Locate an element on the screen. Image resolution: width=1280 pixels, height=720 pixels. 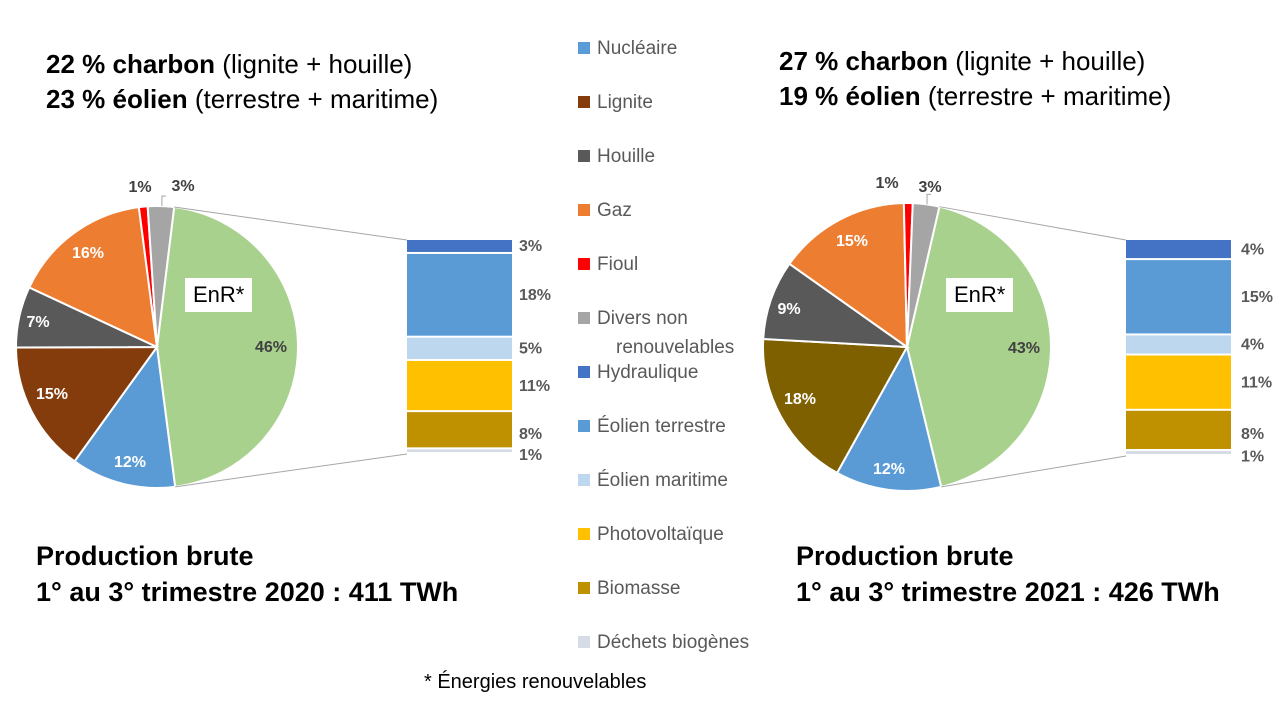
pie-label: 46% is located at coordinates (271, 347).